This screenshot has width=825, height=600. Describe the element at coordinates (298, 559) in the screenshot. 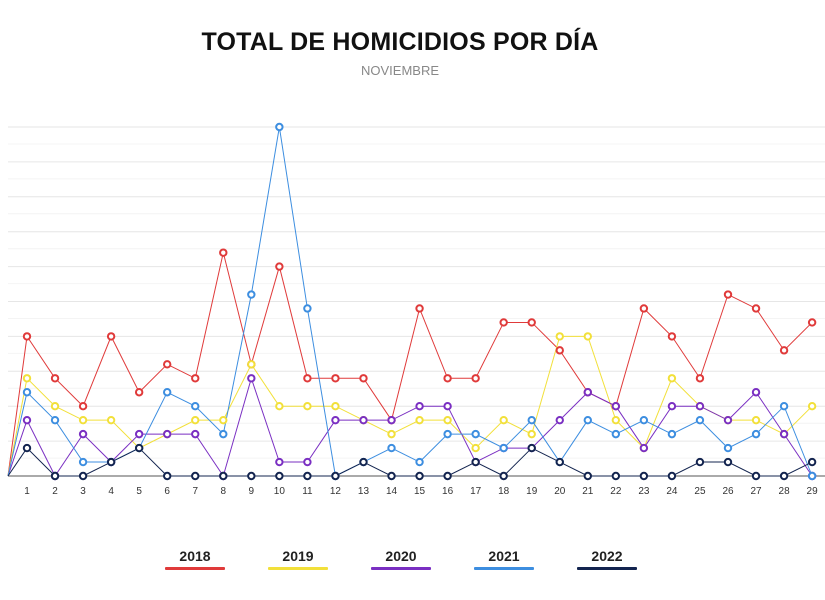

I see `legend-item-2019: 2019` at that location.